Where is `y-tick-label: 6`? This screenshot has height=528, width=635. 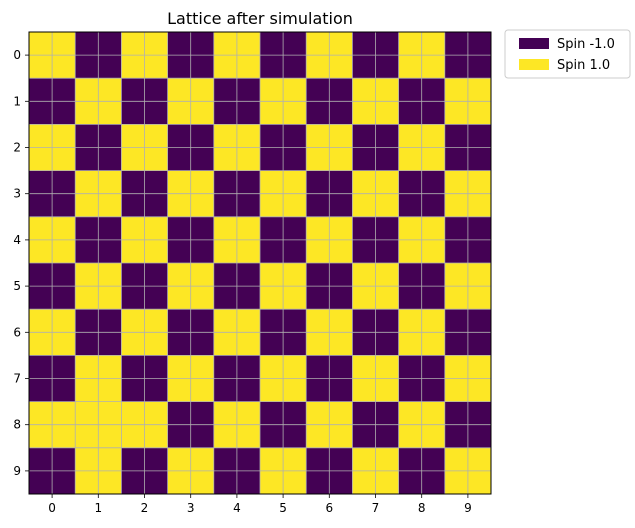 y-tick-label: 6 is located at coordinates (17, 332).